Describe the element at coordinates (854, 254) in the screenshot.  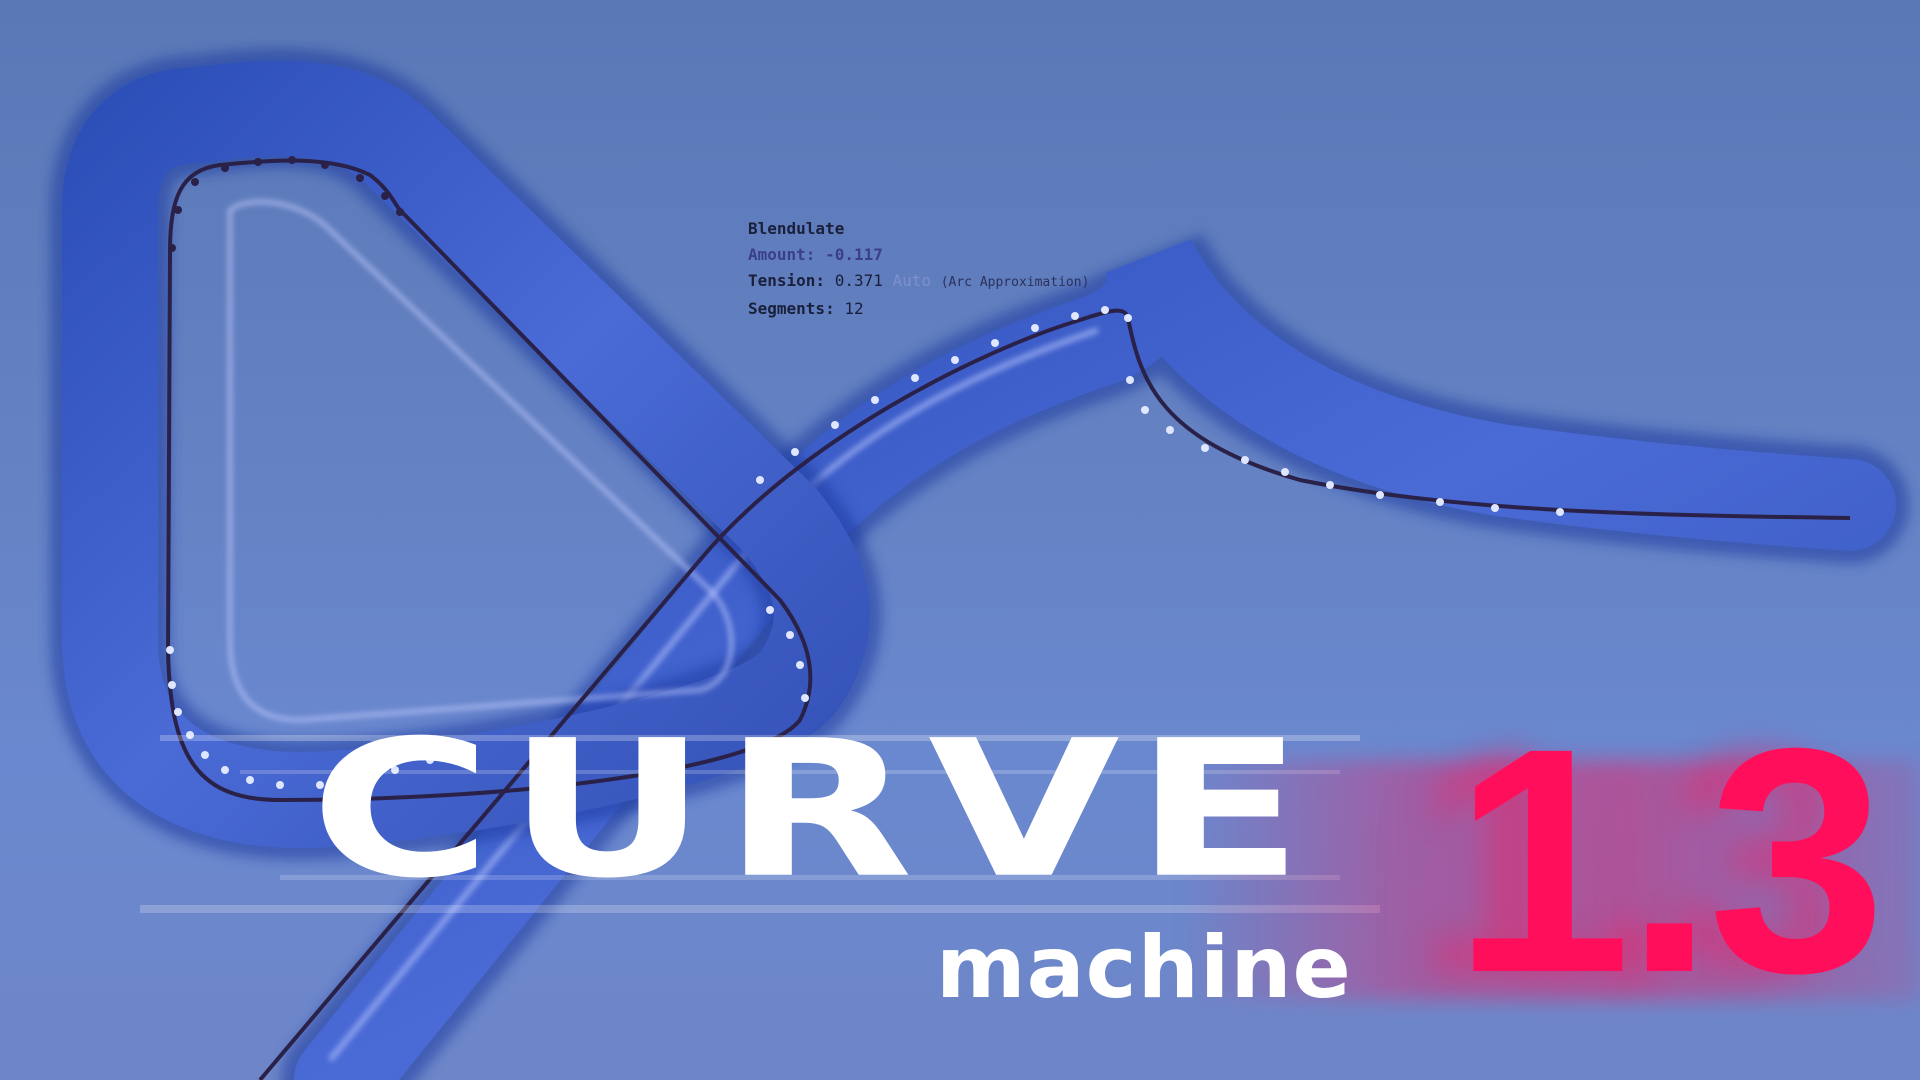
I see `amount-value: -0.117` at that location.